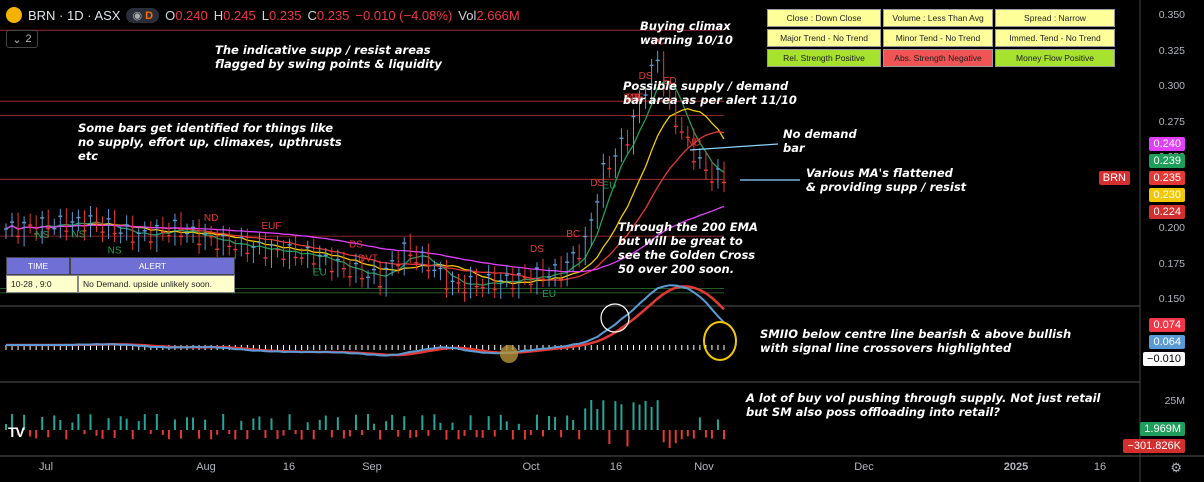 The image size is (1204, 482). I want to click on price-axis-label: 0.275, so click(1171, 121).